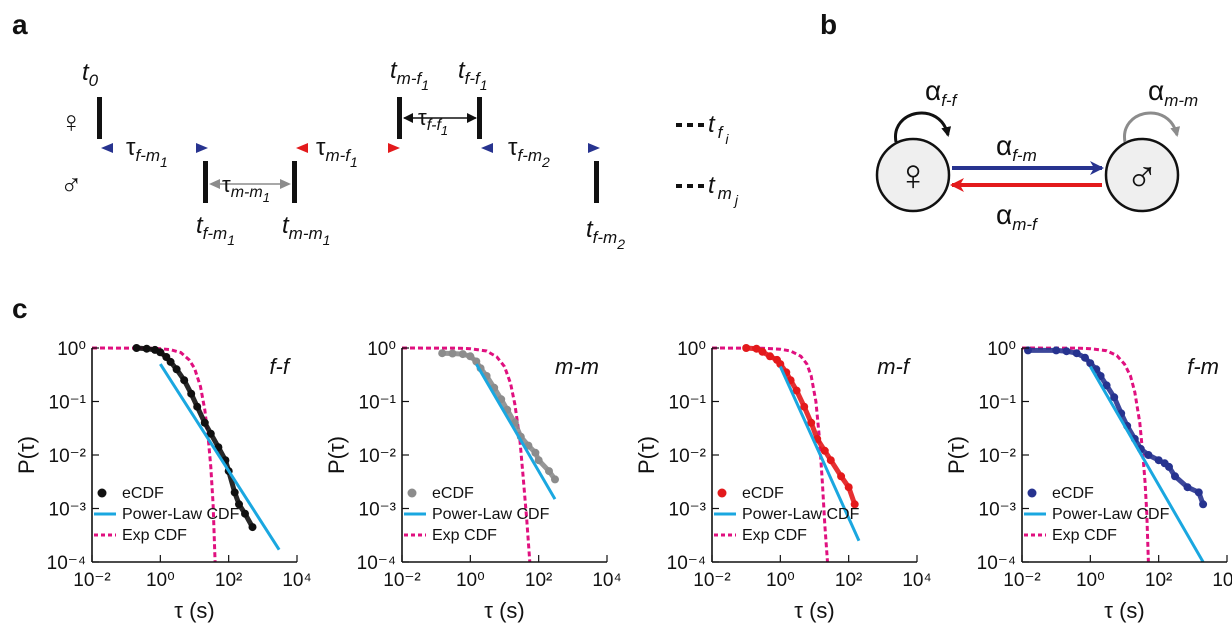  What do you see at coordinates (479, 118) in the screenshot?
I see `event-bar-tff1` at bounding box center [479, 118].